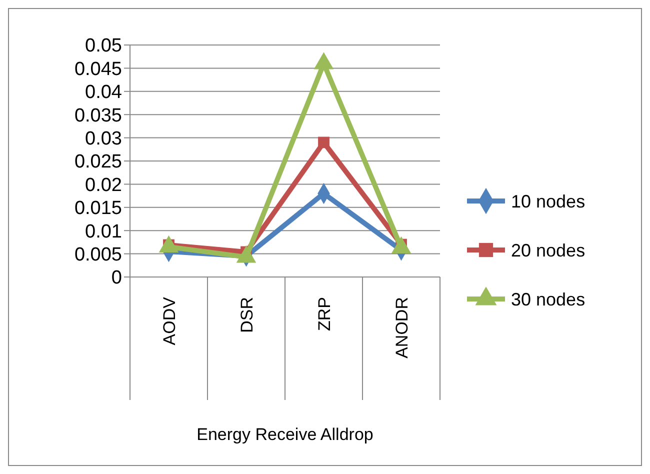 The height and width of the screenshot is (474, 650). Describe the element at coordinates (98, 162) in the screenshot. I see `y-tick-label: 0.025` at that location.